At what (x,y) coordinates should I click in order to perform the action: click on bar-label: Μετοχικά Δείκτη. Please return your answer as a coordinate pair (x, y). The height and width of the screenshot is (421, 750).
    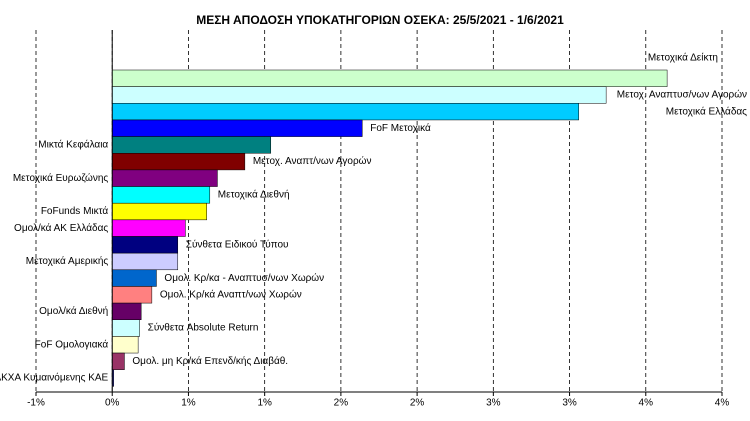
    Looking at the image, I should click on (683, 58).